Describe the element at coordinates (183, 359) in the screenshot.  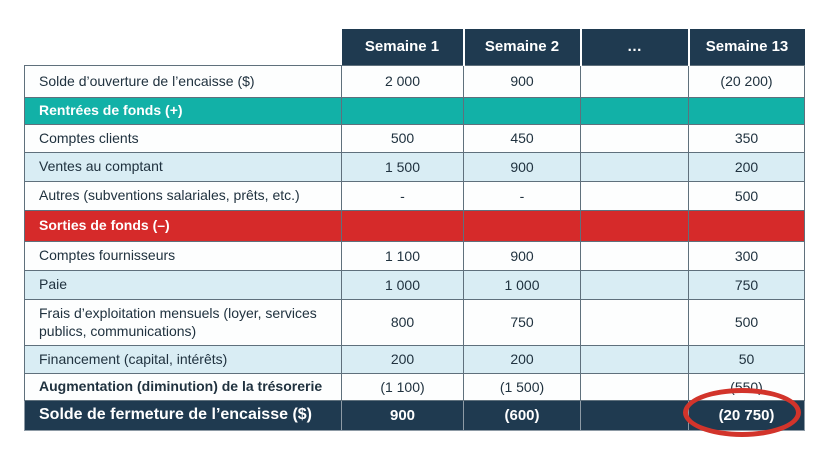
I see `row-label: Financement (capital, intérêts)` at that location.